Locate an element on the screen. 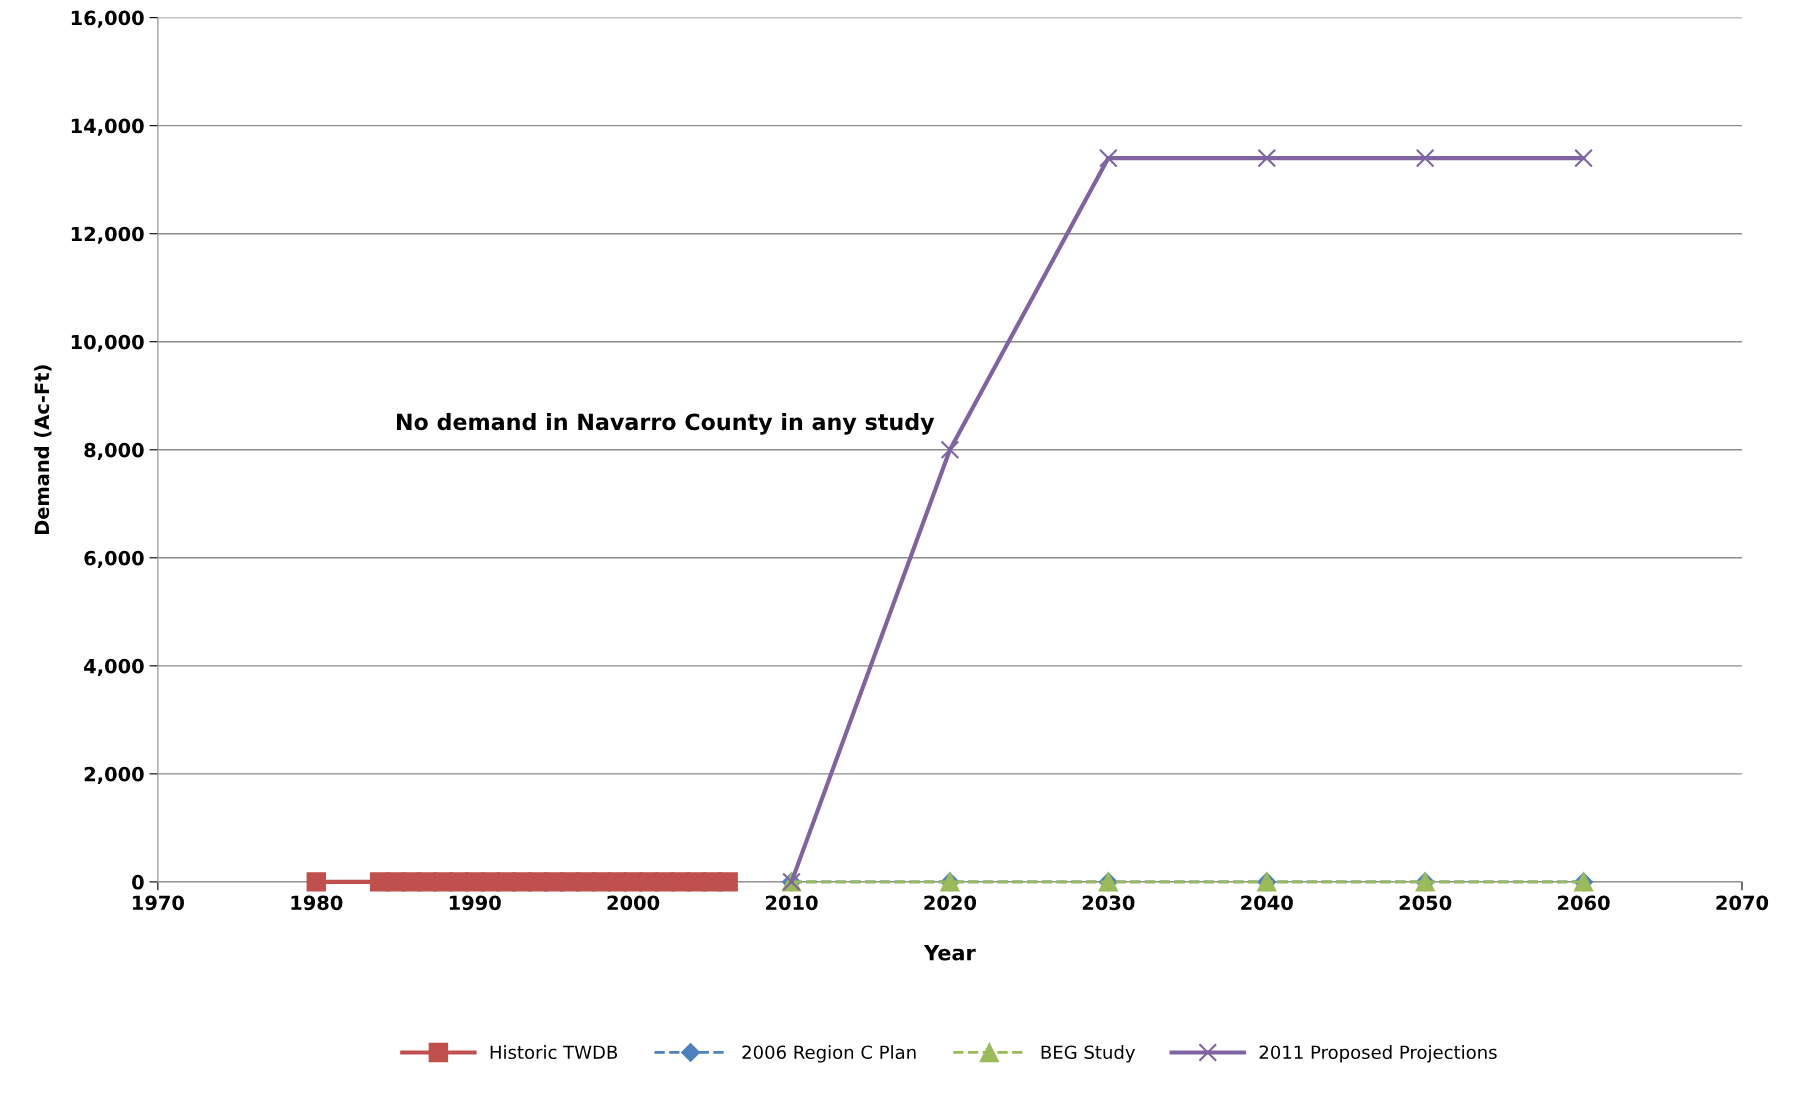 The image size is (1794, 1101). x-tick-label: 1970 is located at coordinates (158, 903).